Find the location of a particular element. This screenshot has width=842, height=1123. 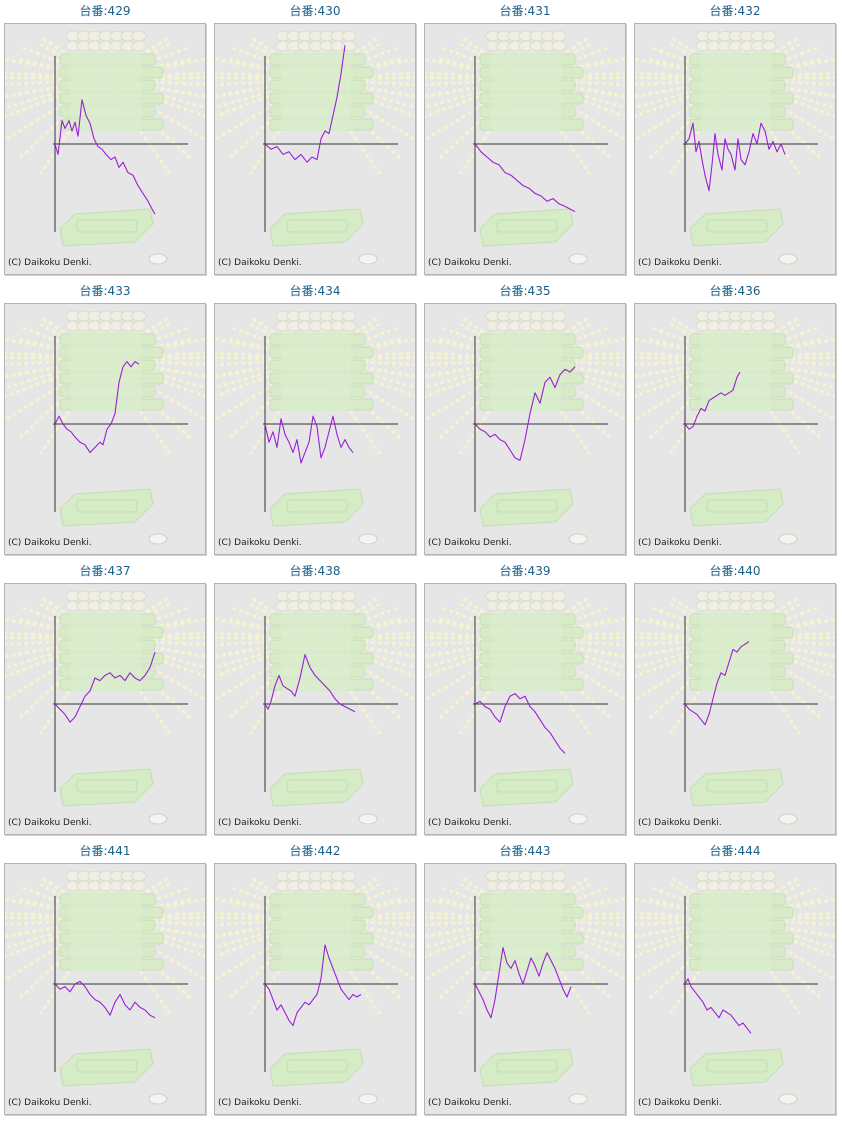

machine-chart-card: 台番:436 (C) Daikoku Denki. is located at coordinates (735, 420).